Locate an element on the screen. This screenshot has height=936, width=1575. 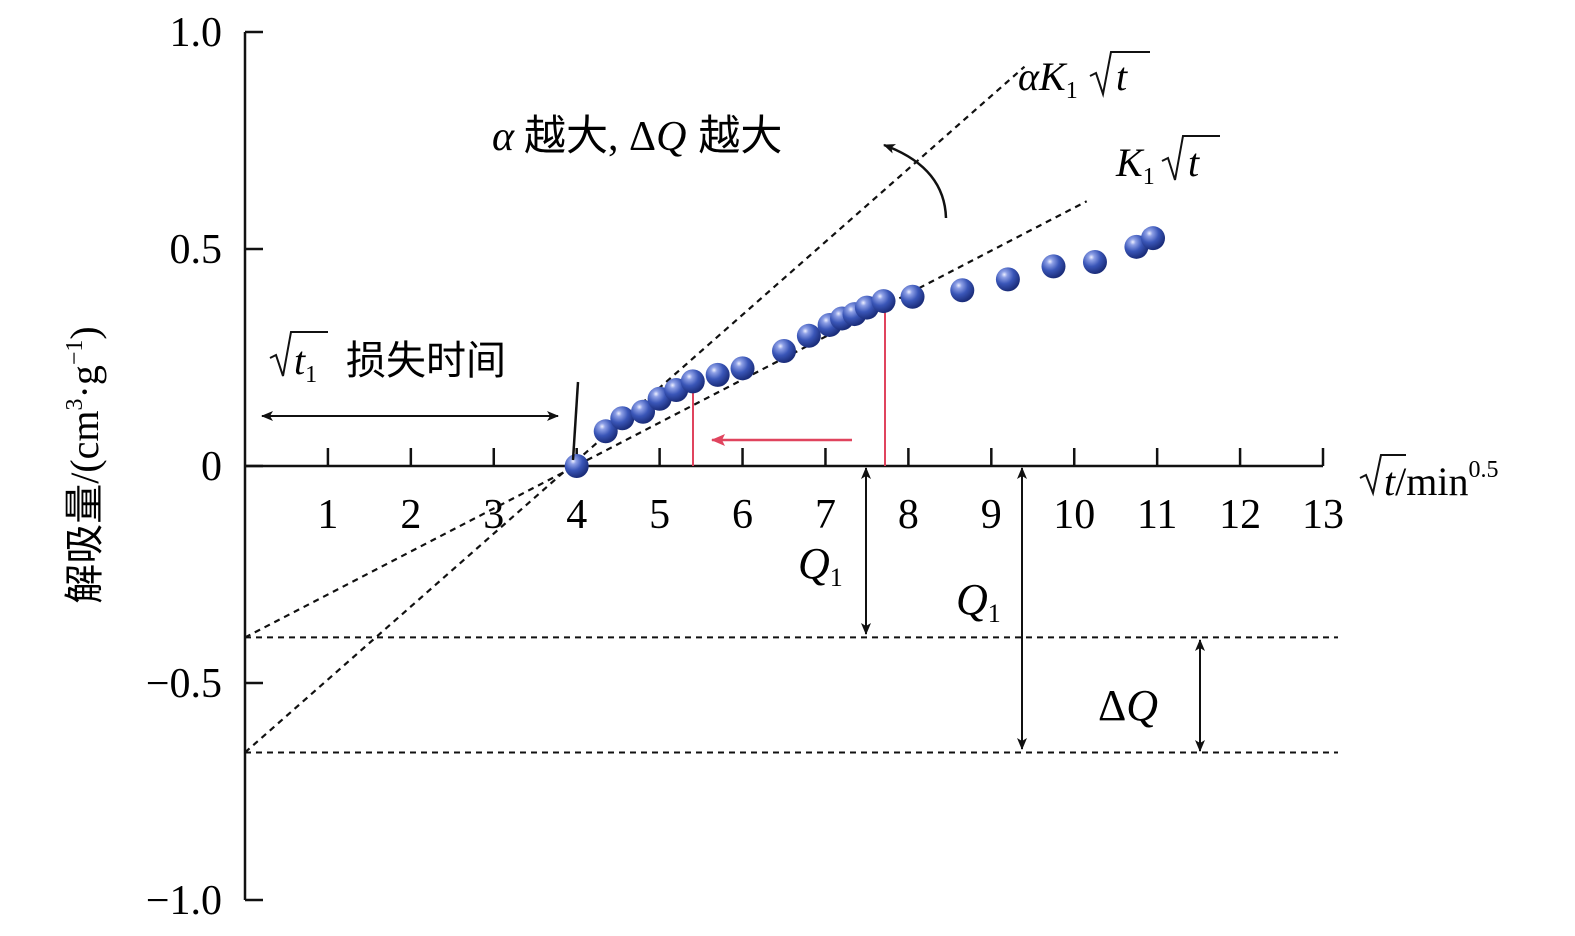
x-ticks: 1 2 3 4 5 6 7 8 9 10 11 12 13 is located at coordinates (830, 493).